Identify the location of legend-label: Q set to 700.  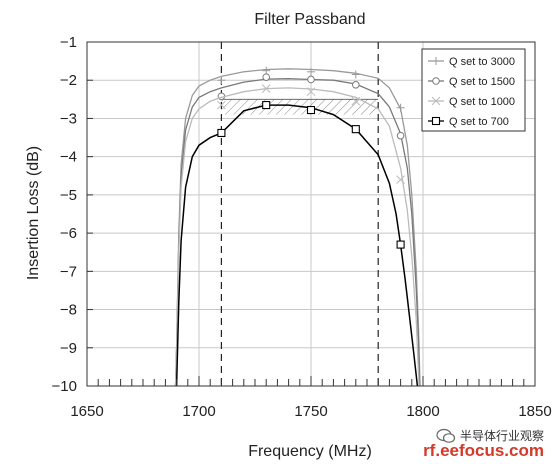
(479, 122).